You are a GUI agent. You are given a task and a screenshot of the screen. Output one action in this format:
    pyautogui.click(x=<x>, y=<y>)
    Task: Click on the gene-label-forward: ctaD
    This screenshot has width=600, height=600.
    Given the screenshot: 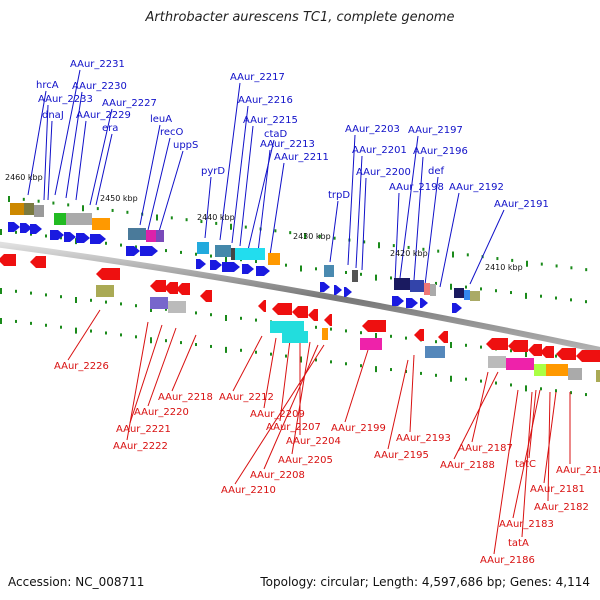 What is the action you would take?
    pyautogui.click(x=276, y=134)
    